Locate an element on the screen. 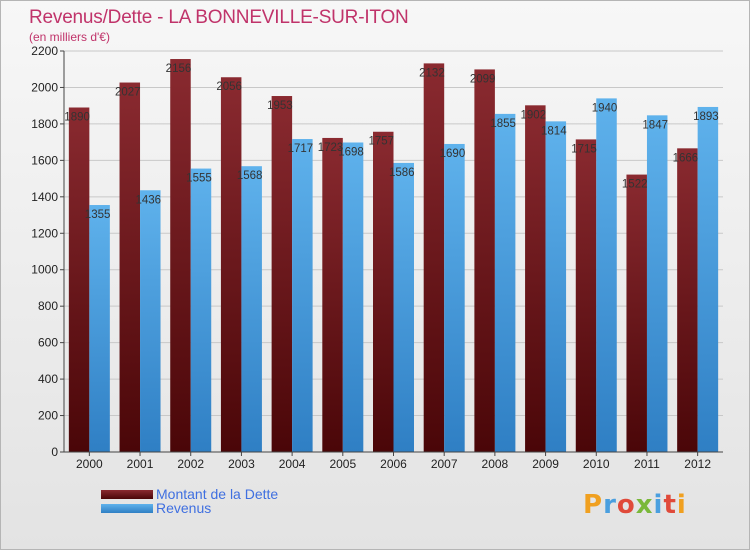 The image size is (750, 550). legend-label-revenue: Revenus is located at coordinates (184, 508).